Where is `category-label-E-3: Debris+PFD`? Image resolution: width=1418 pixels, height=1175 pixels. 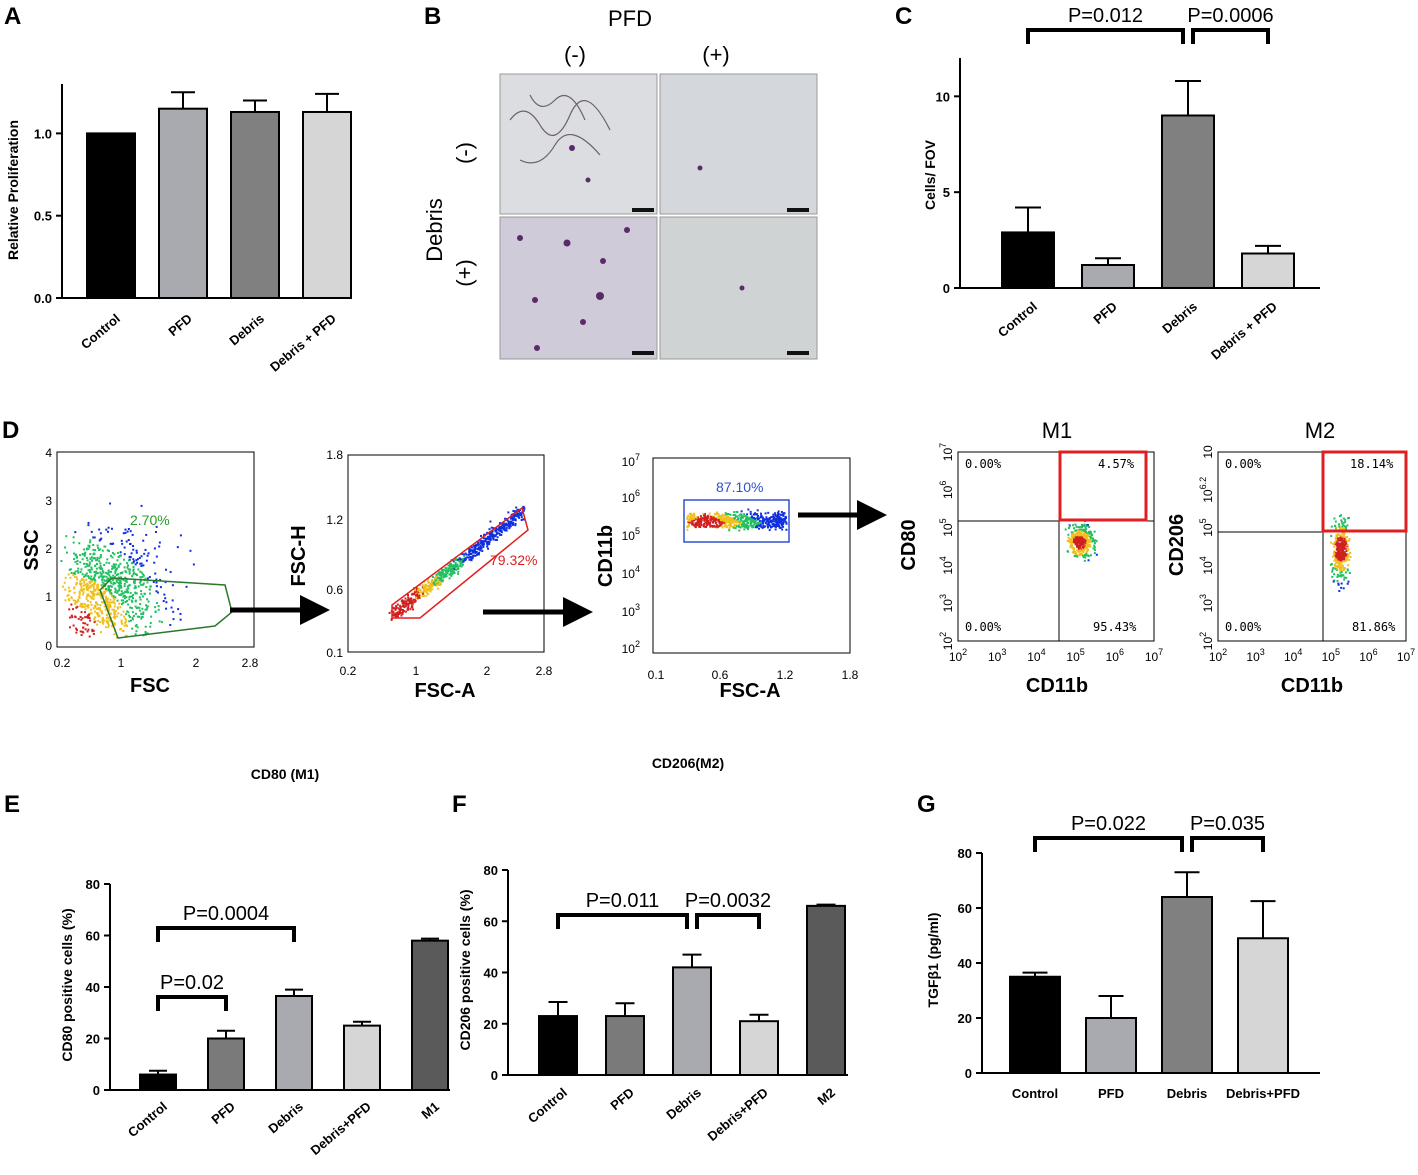
category-label-E-3: Debris+PFD is located at coordinates (341, 1128).